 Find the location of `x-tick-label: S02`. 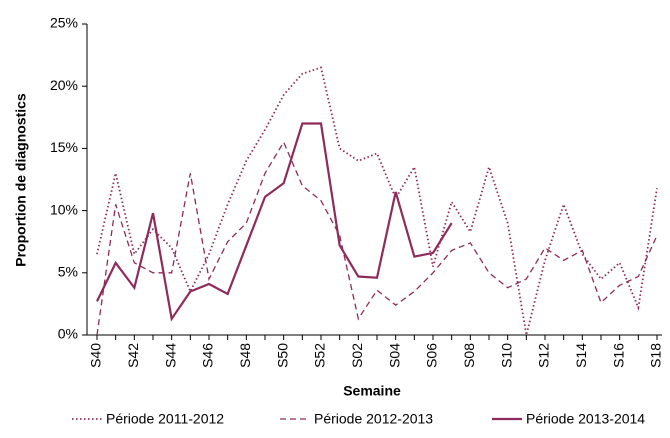

x-tick-label: S02 is located at coordinates (357, 355).